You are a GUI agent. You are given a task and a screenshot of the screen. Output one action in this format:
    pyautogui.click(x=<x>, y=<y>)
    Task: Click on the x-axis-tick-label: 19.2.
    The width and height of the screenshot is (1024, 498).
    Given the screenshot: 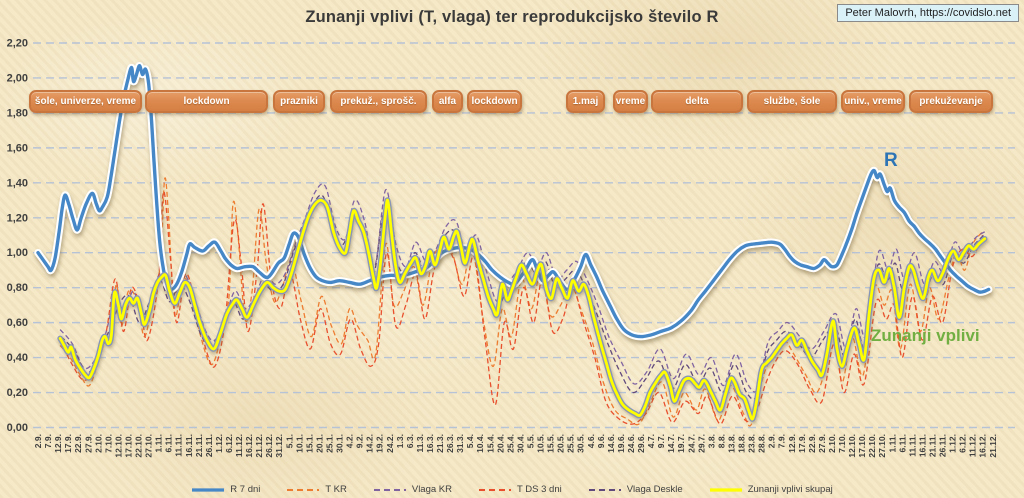 What is the action you would take?
    pyautogui.click(x=380, y=443)
    